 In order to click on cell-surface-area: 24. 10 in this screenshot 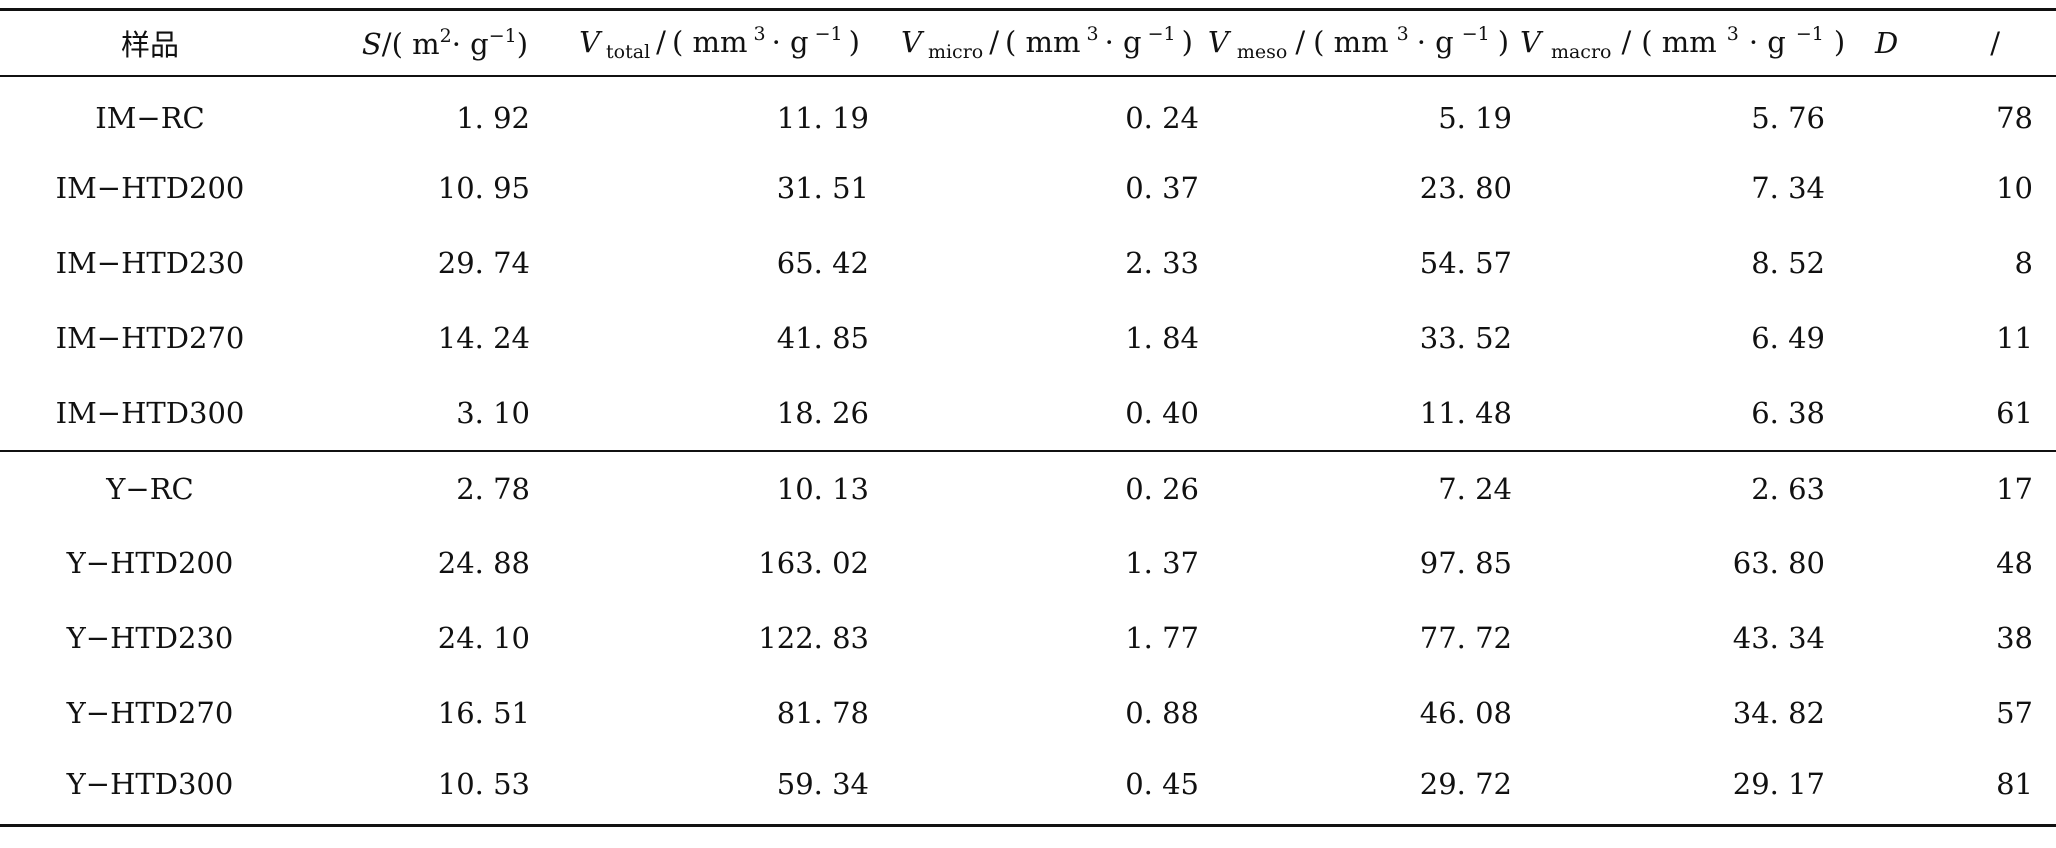, I will do `click(483, 638)`.